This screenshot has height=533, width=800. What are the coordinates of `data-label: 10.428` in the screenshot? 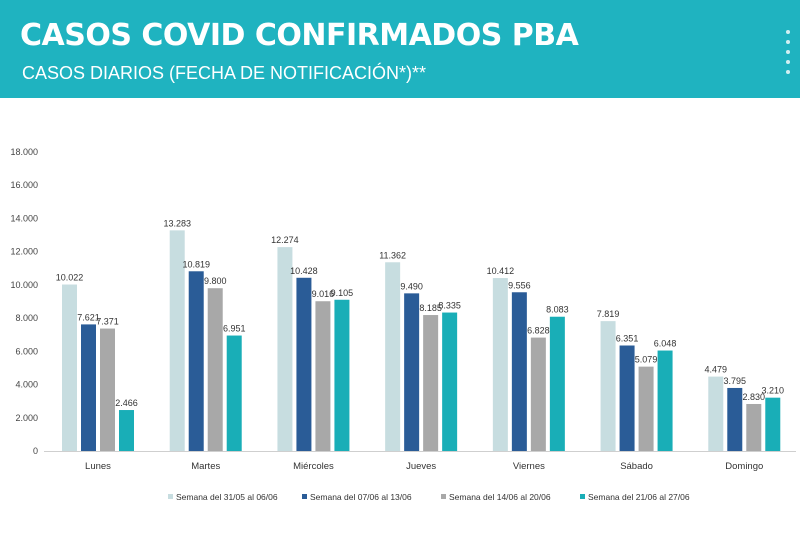 It's located at (304, 271).